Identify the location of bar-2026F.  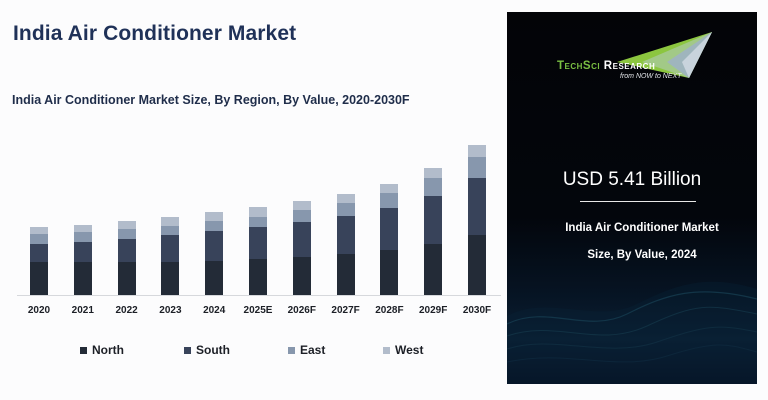
(301, 248).